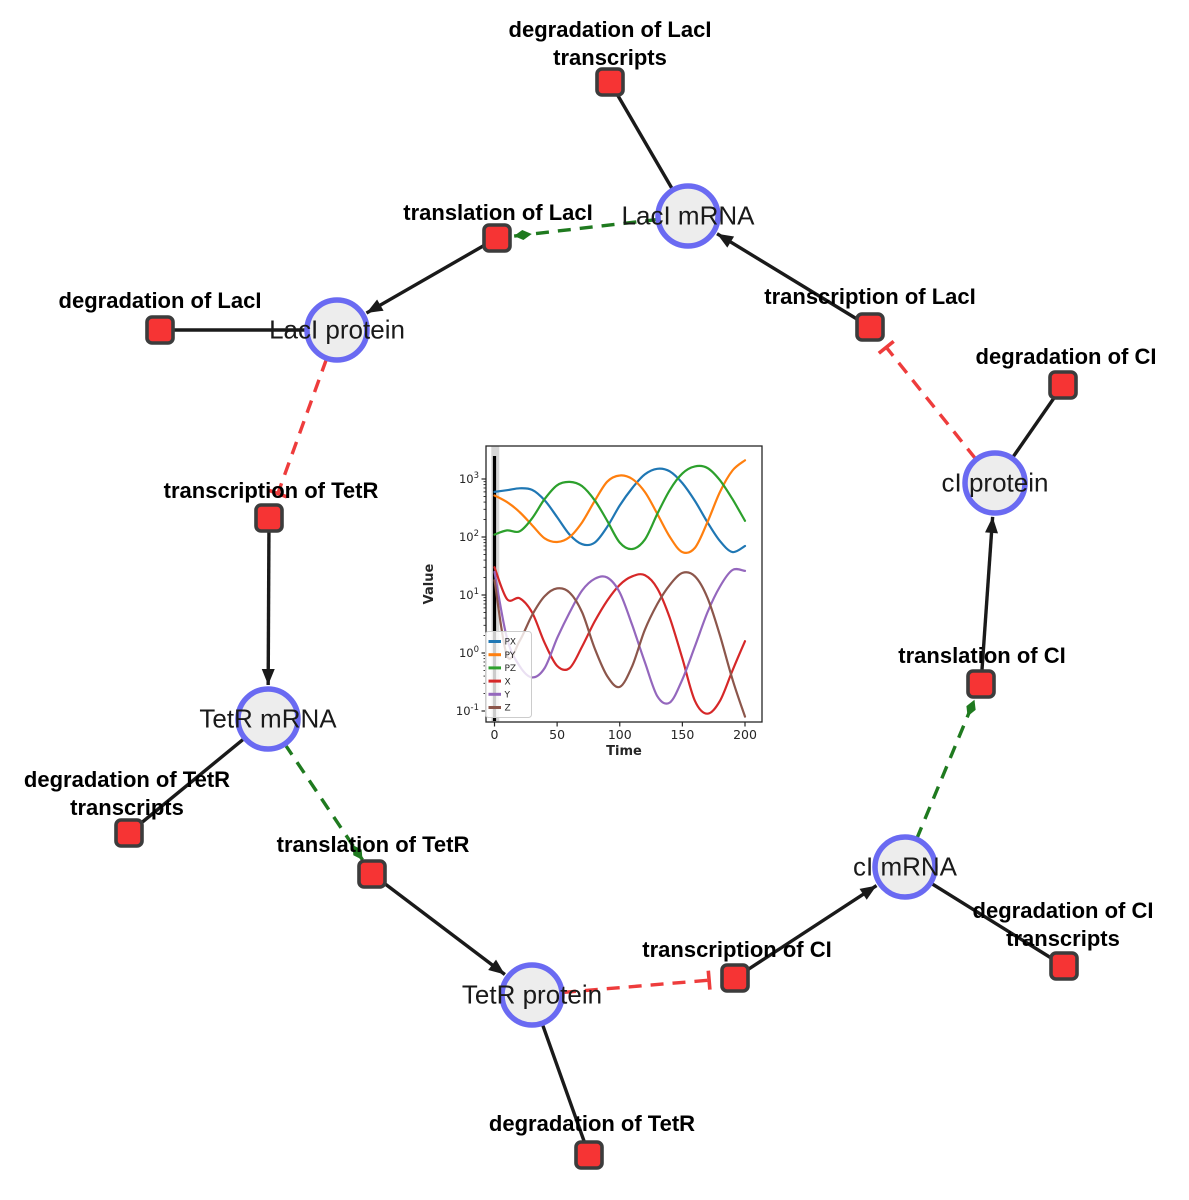 The image size is (1189, 1200). Describe the element at coordinates (620, 734) in the screenshot. I see `x-tick-label: 100` at that location.